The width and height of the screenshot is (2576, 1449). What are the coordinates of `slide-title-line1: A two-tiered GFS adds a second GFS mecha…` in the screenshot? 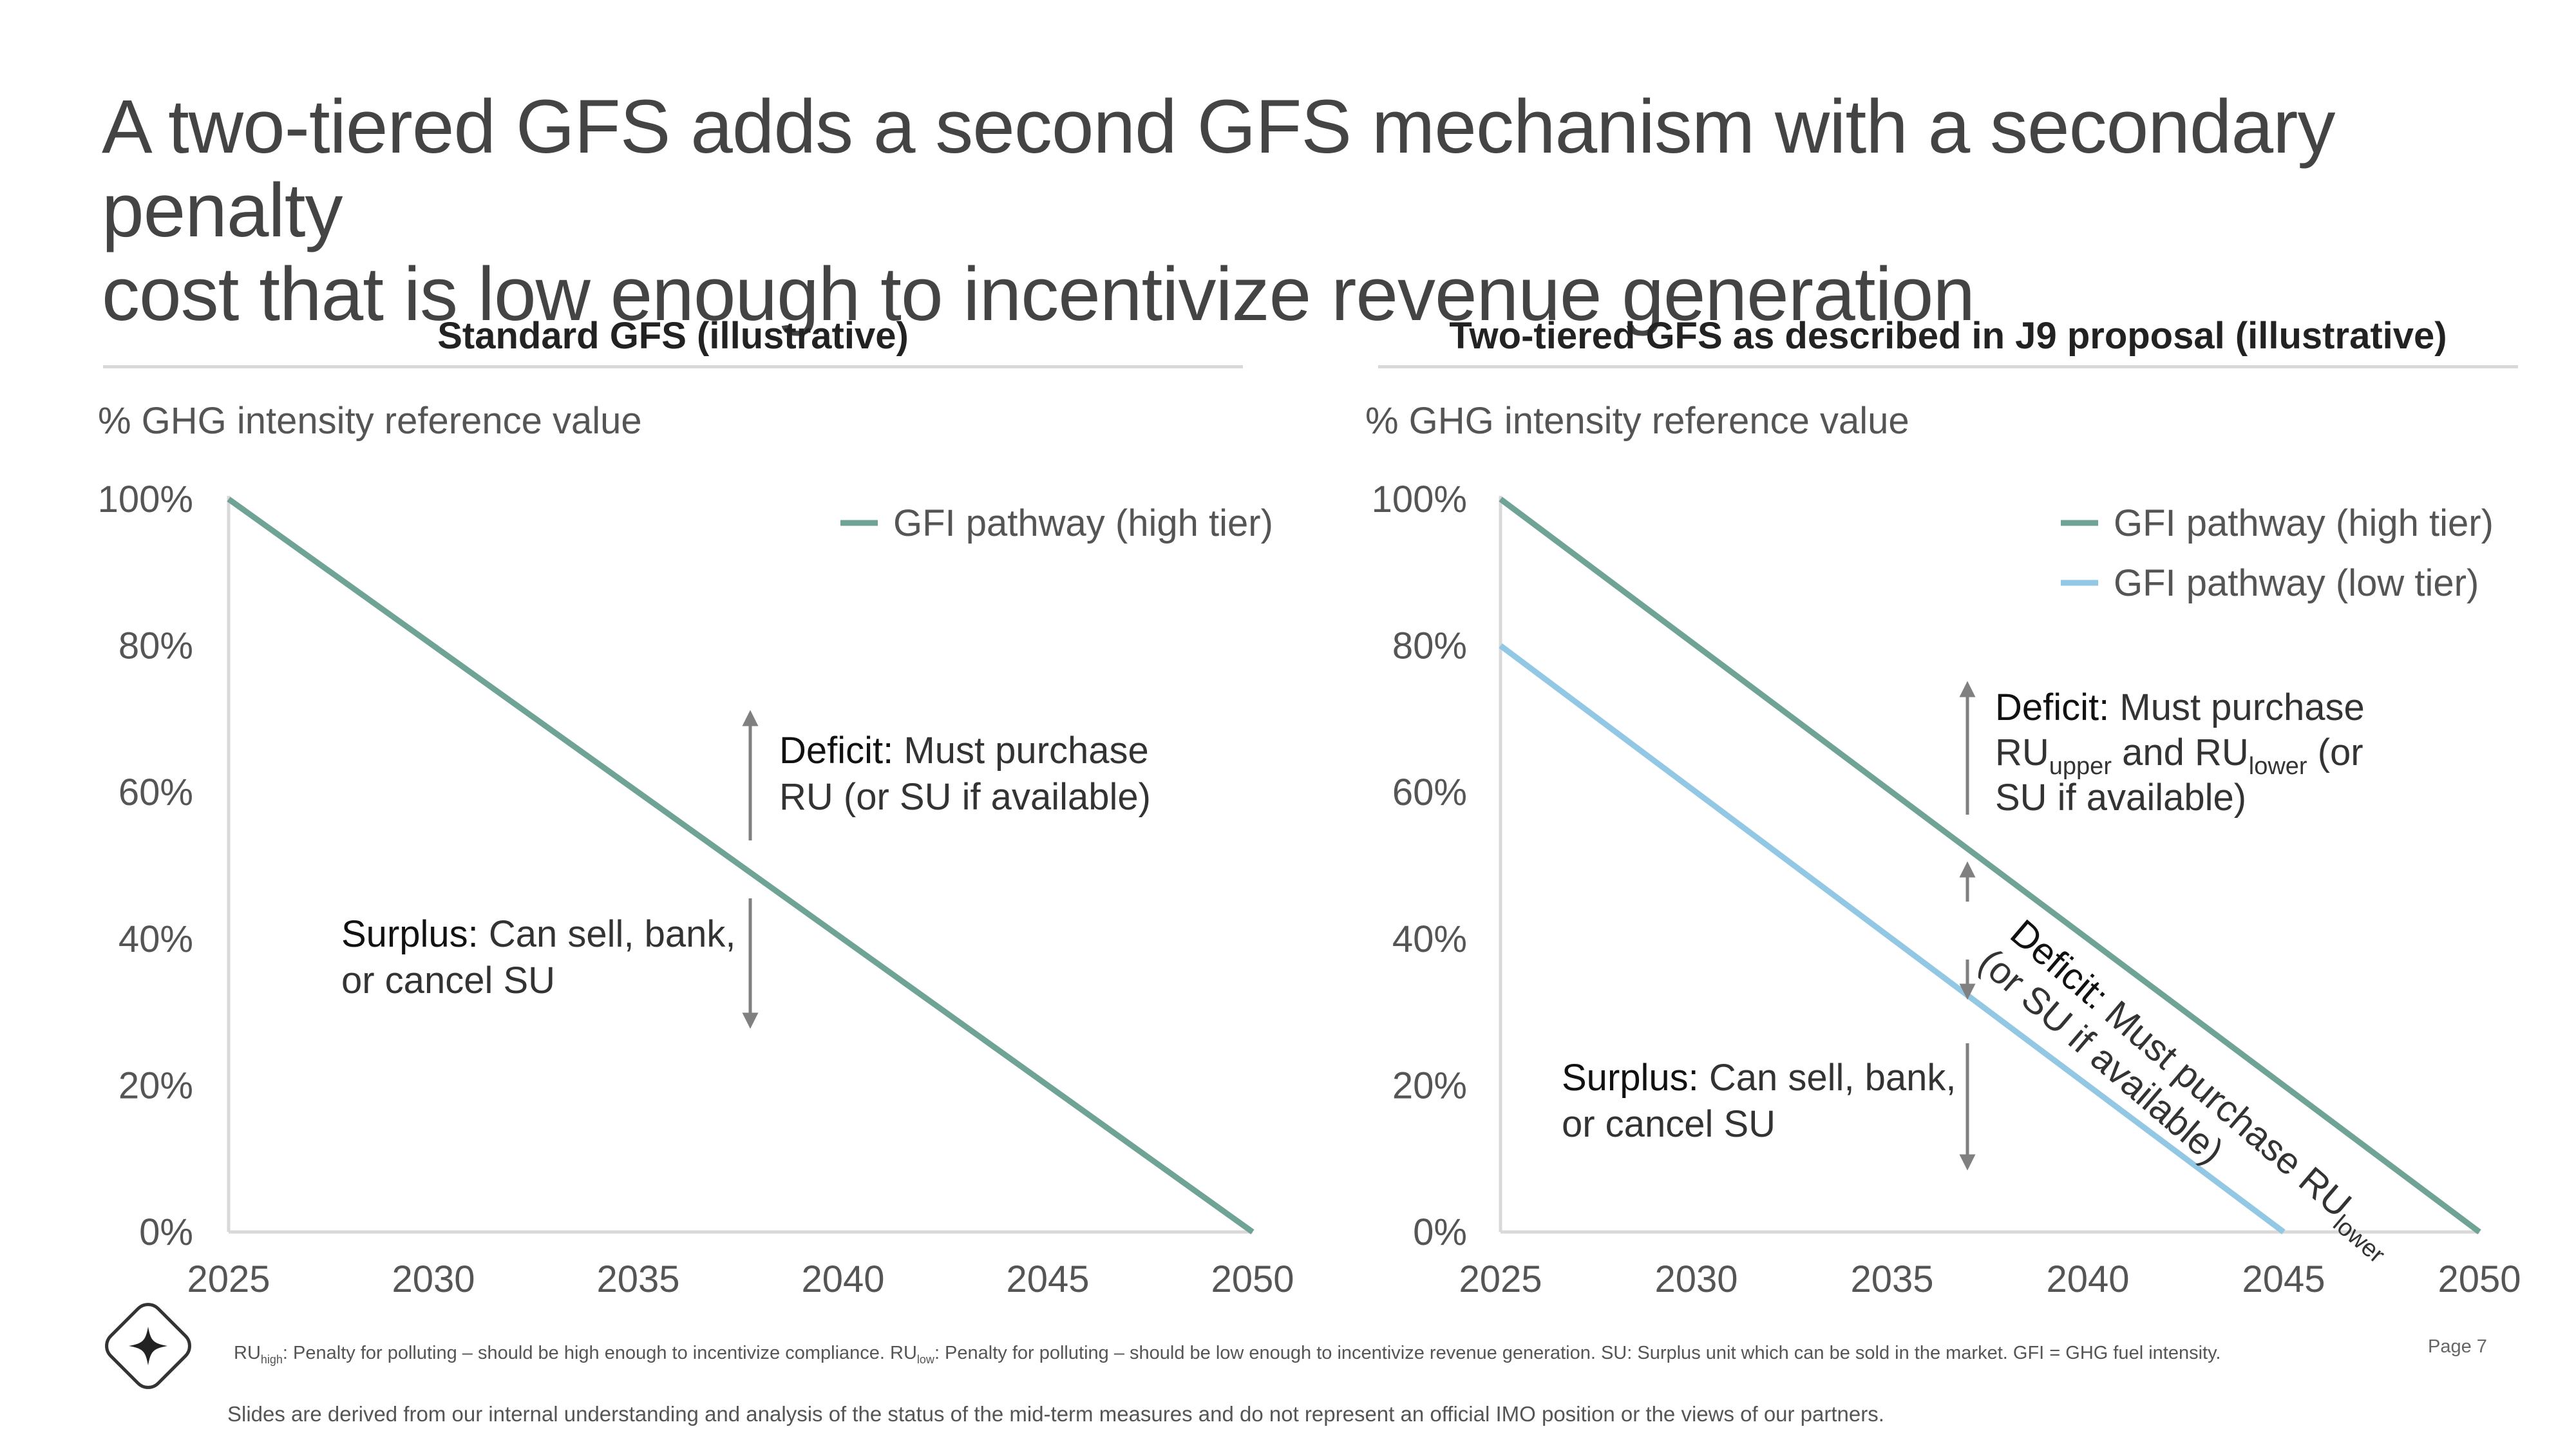 It's located at (1219, 168).